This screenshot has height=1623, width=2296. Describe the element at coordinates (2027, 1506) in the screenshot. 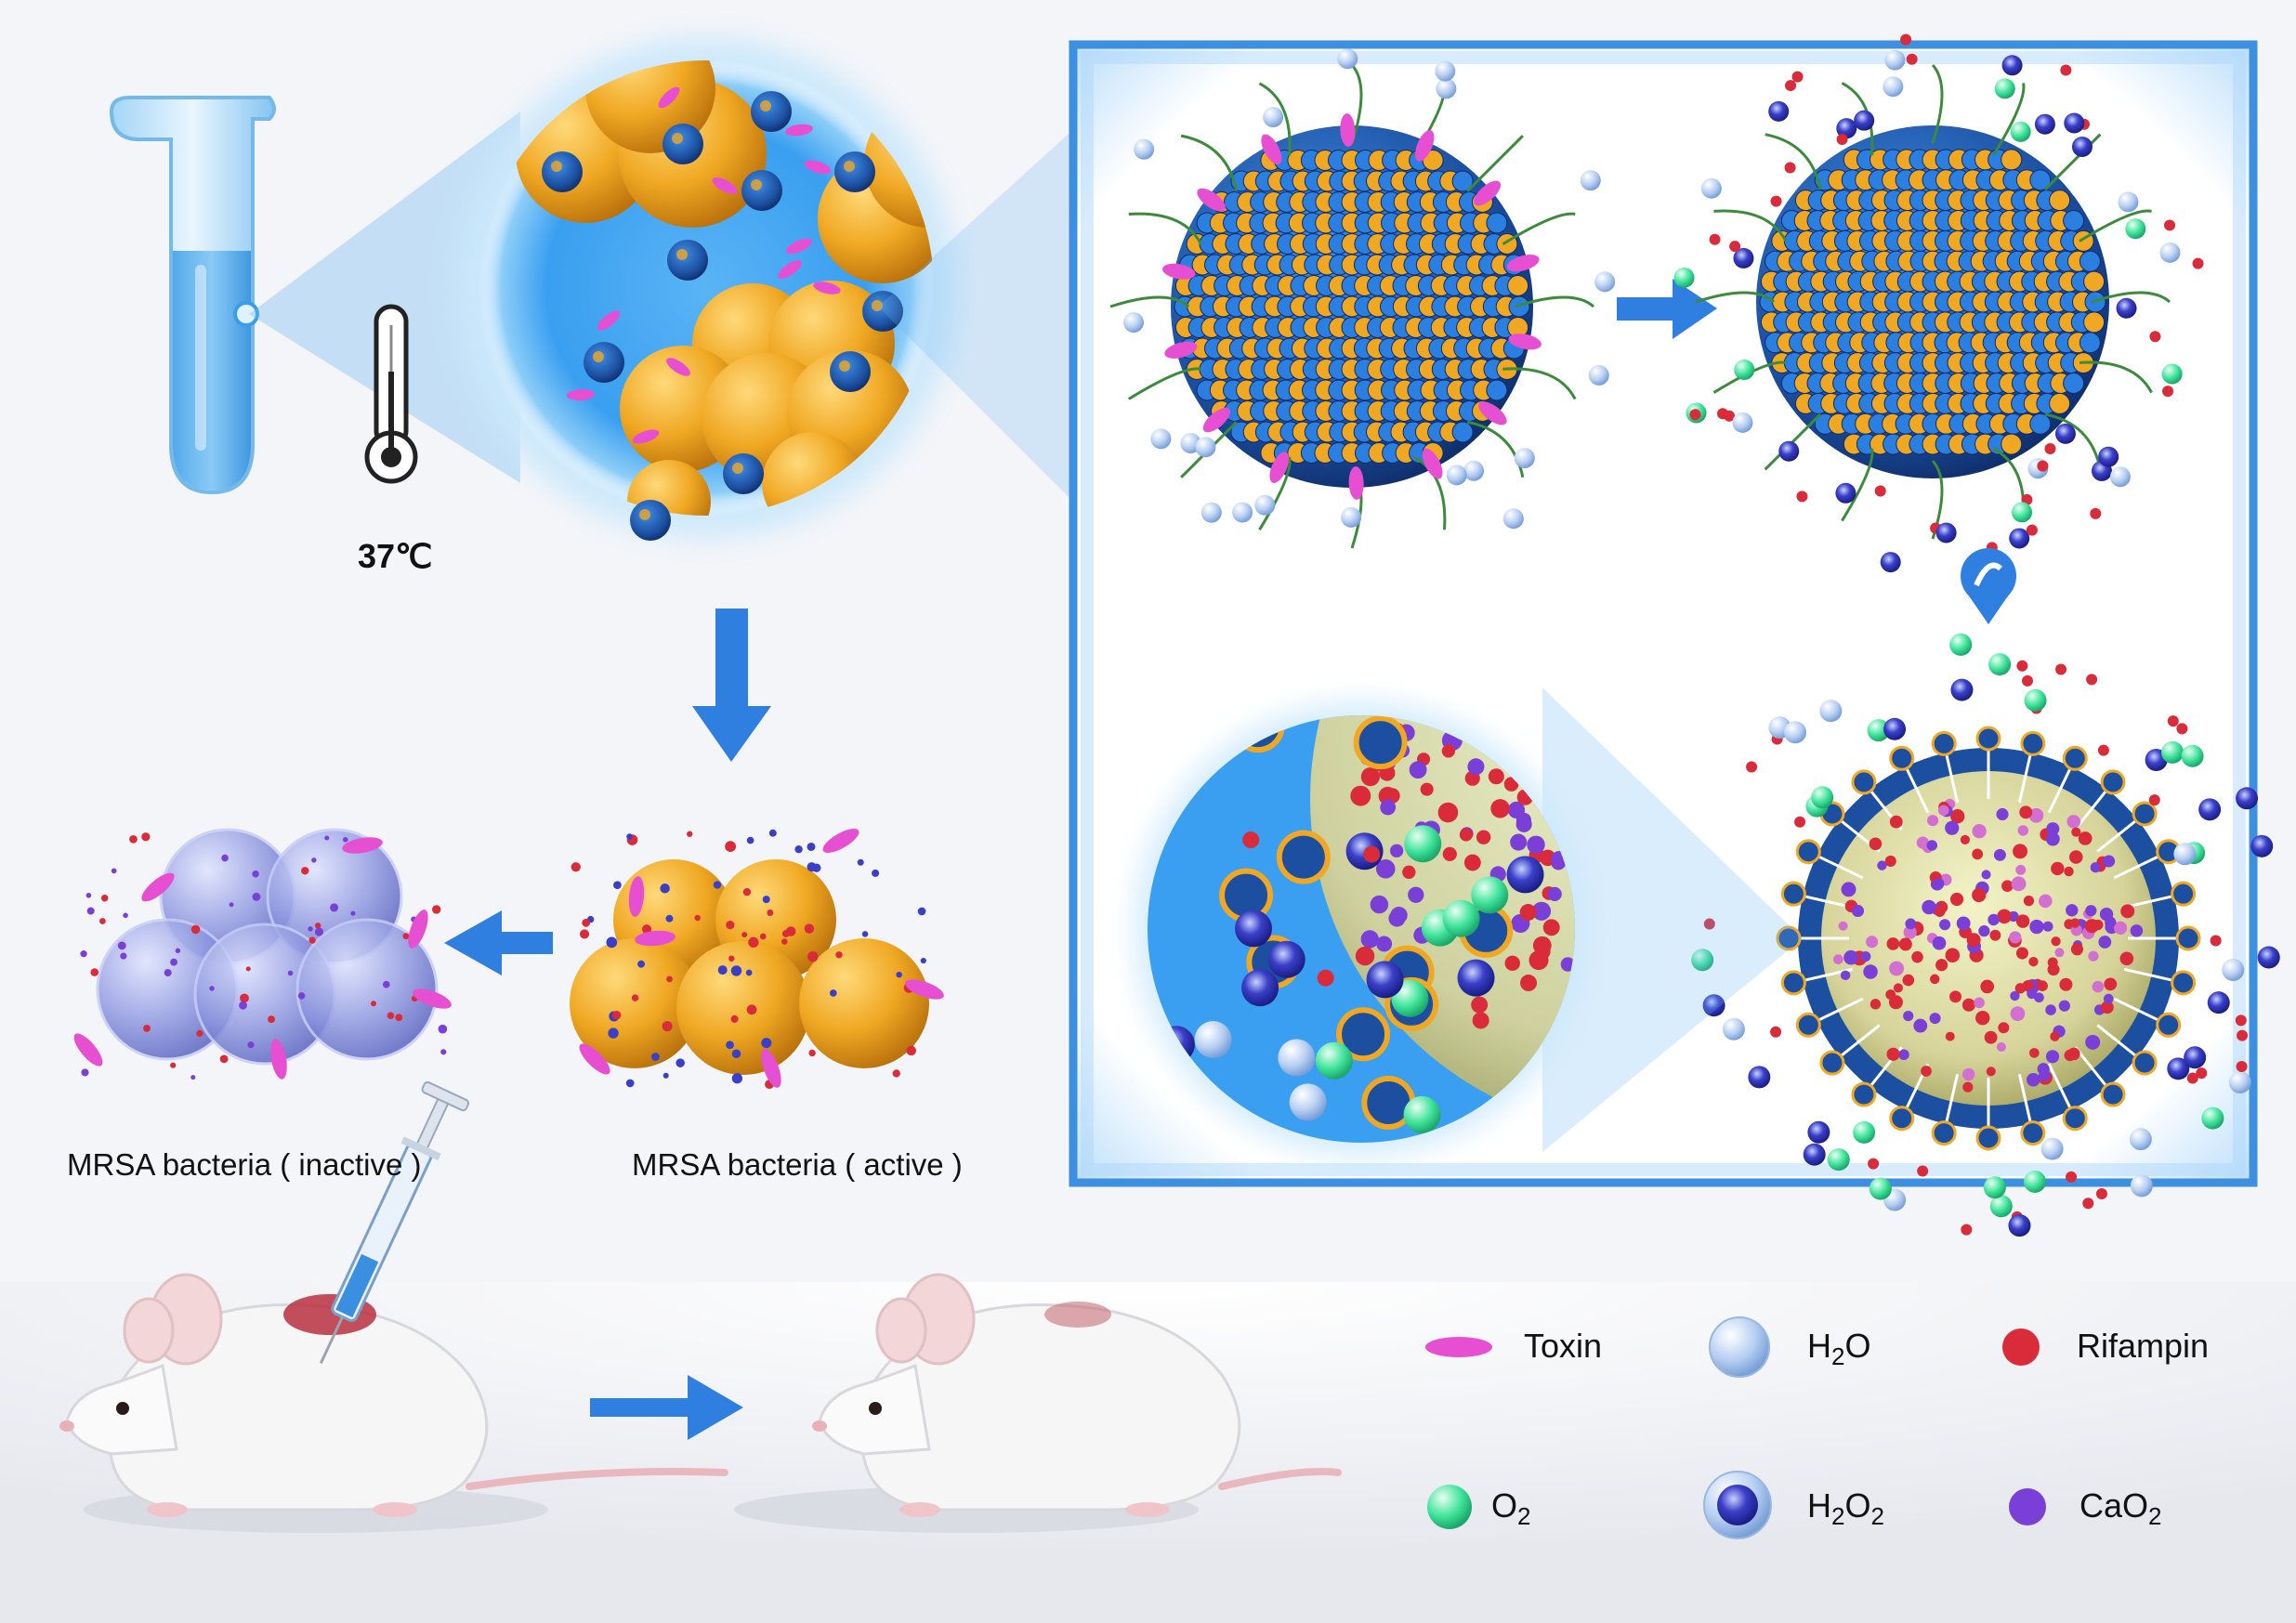

I see `cao2-legend-icon` at that location.